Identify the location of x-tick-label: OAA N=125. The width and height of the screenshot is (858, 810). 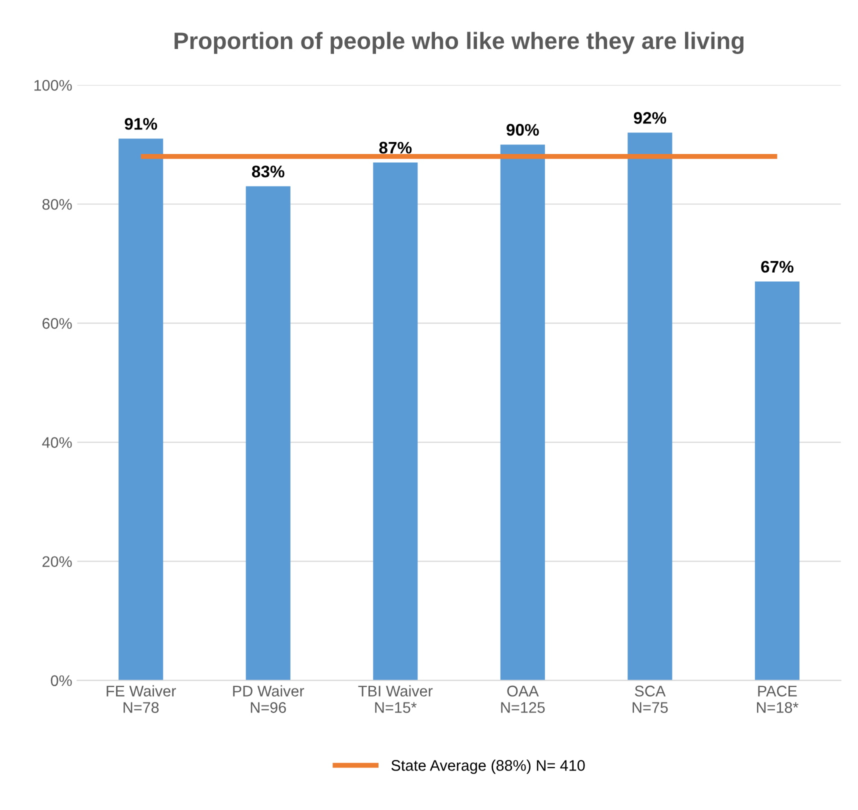
(523, 699).